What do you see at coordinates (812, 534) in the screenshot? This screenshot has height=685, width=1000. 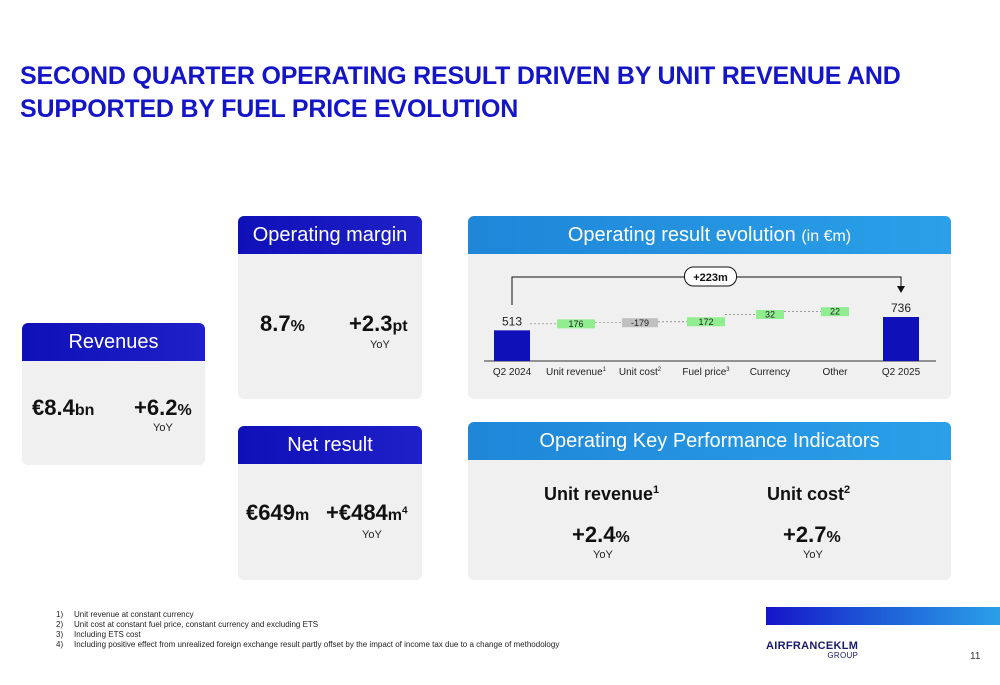 I see `unit-cost-value: +2.7%` at bounding box center [812, 534].